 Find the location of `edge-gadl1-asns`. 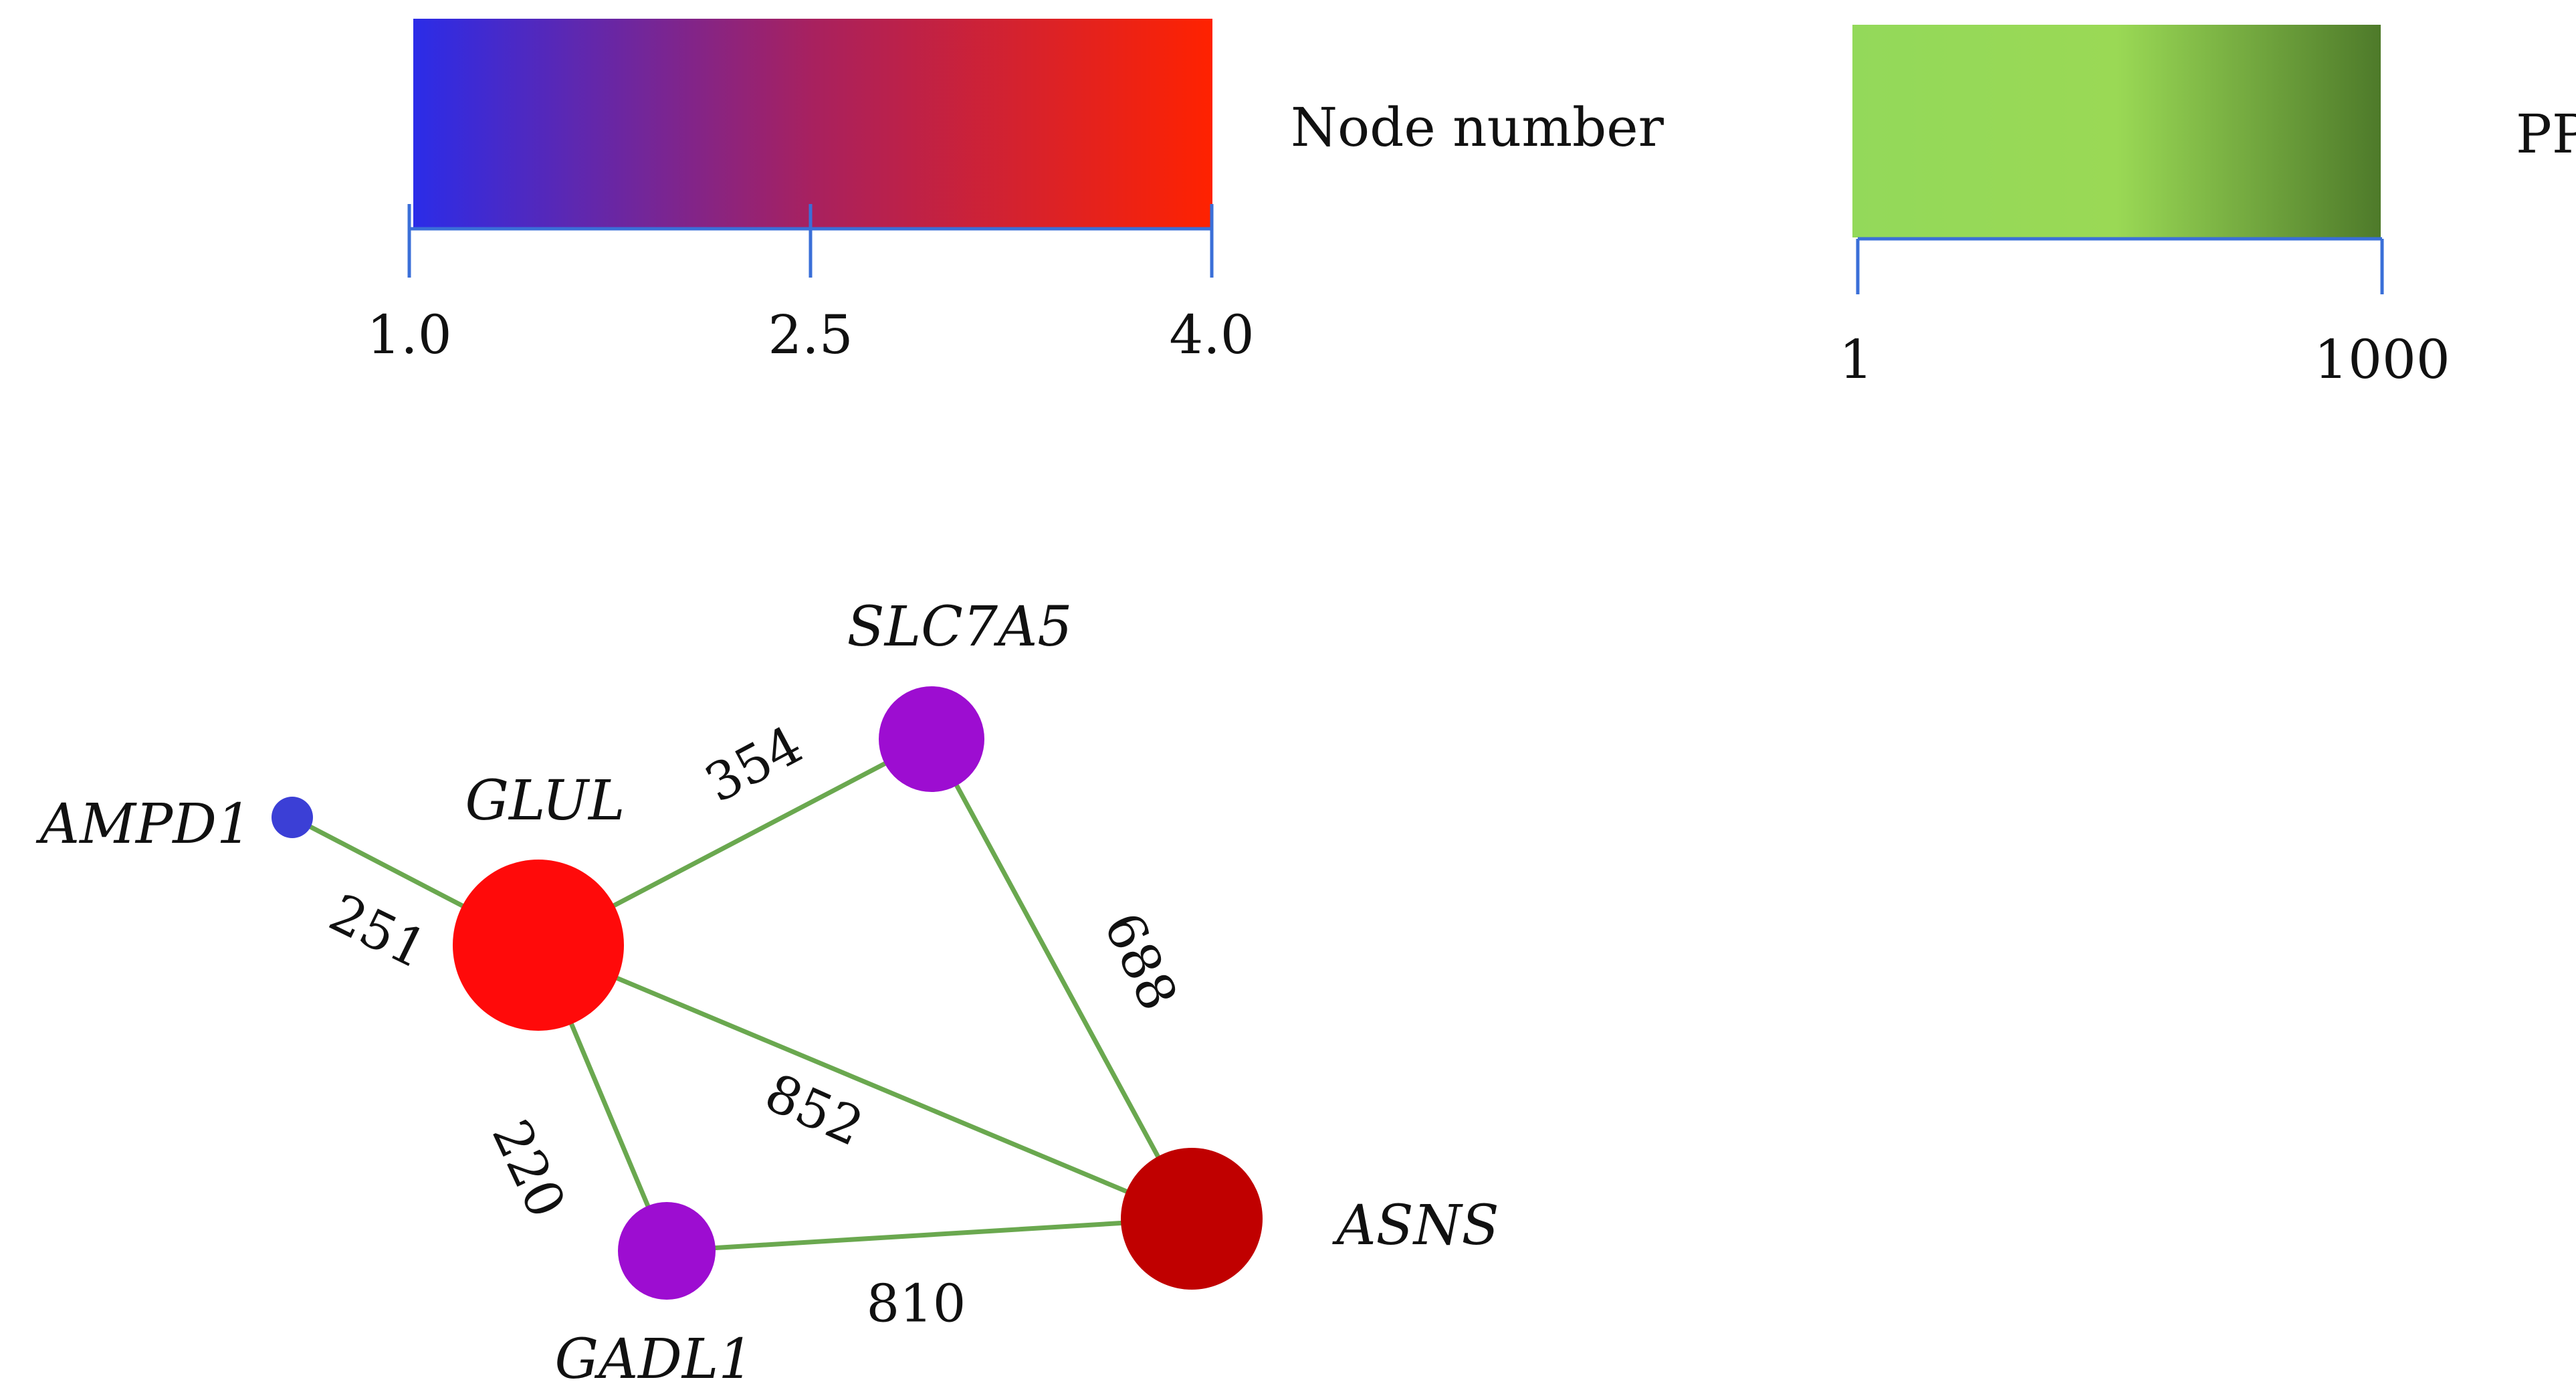

edge-gadl1-asns is located at coordinates (929, 1235).